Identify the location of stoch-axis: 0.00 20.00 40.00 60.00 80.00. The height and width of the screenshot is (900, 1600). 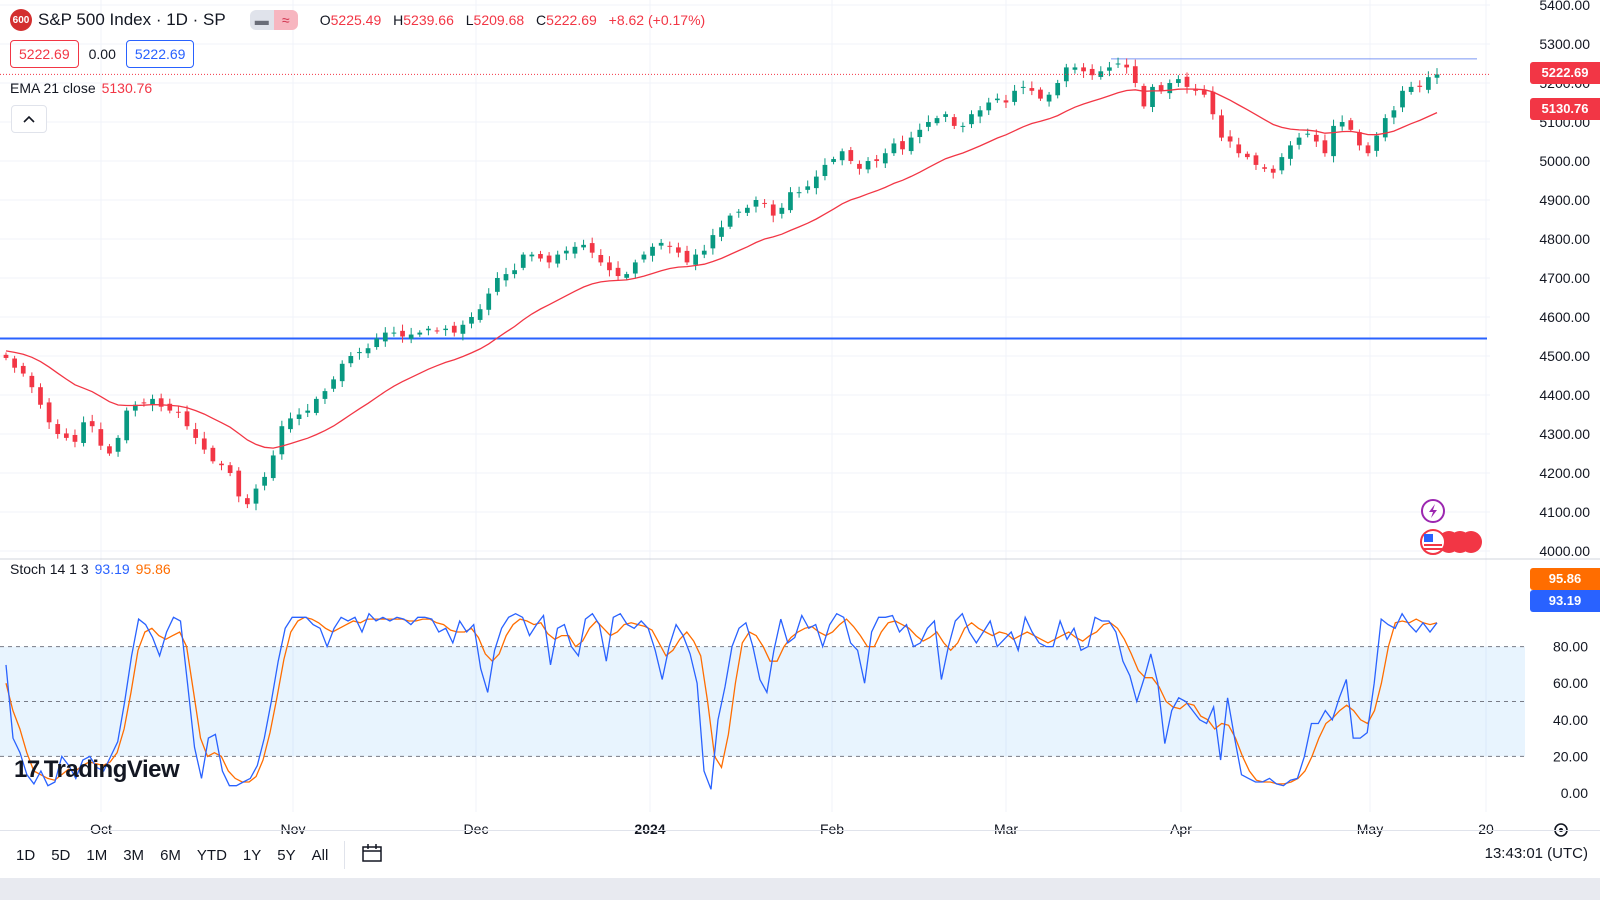
(1570, 720).